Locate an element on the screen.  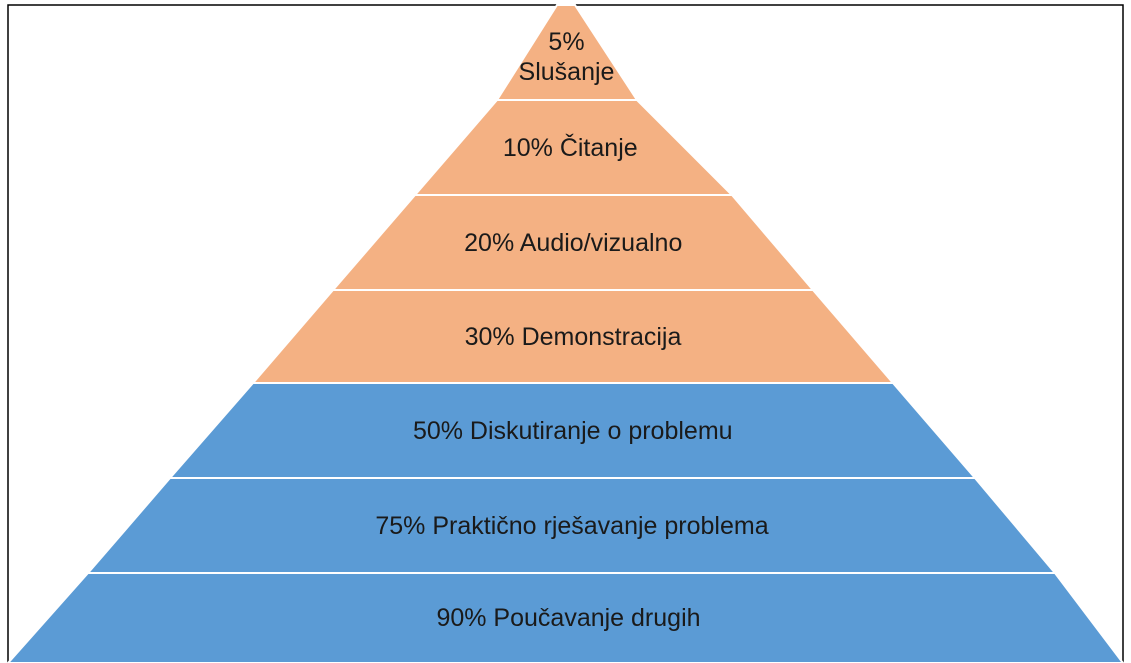
layer-label: 10% Čitanje is located at coordinates (570, 147).